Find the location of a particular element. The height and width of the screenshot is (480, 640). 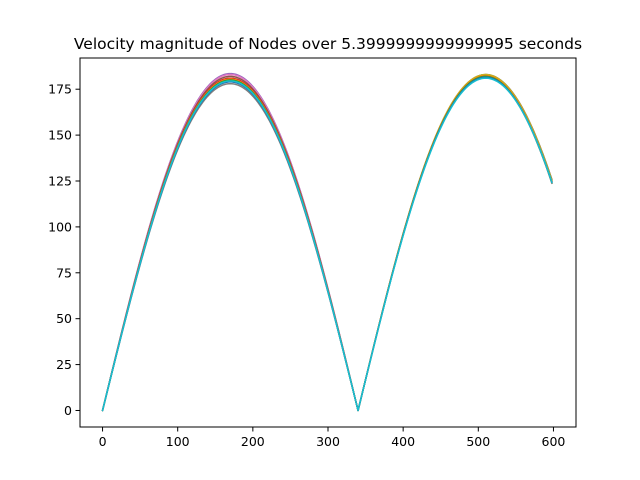

x-tick-label: 100 is located at coordinates (178, 441).